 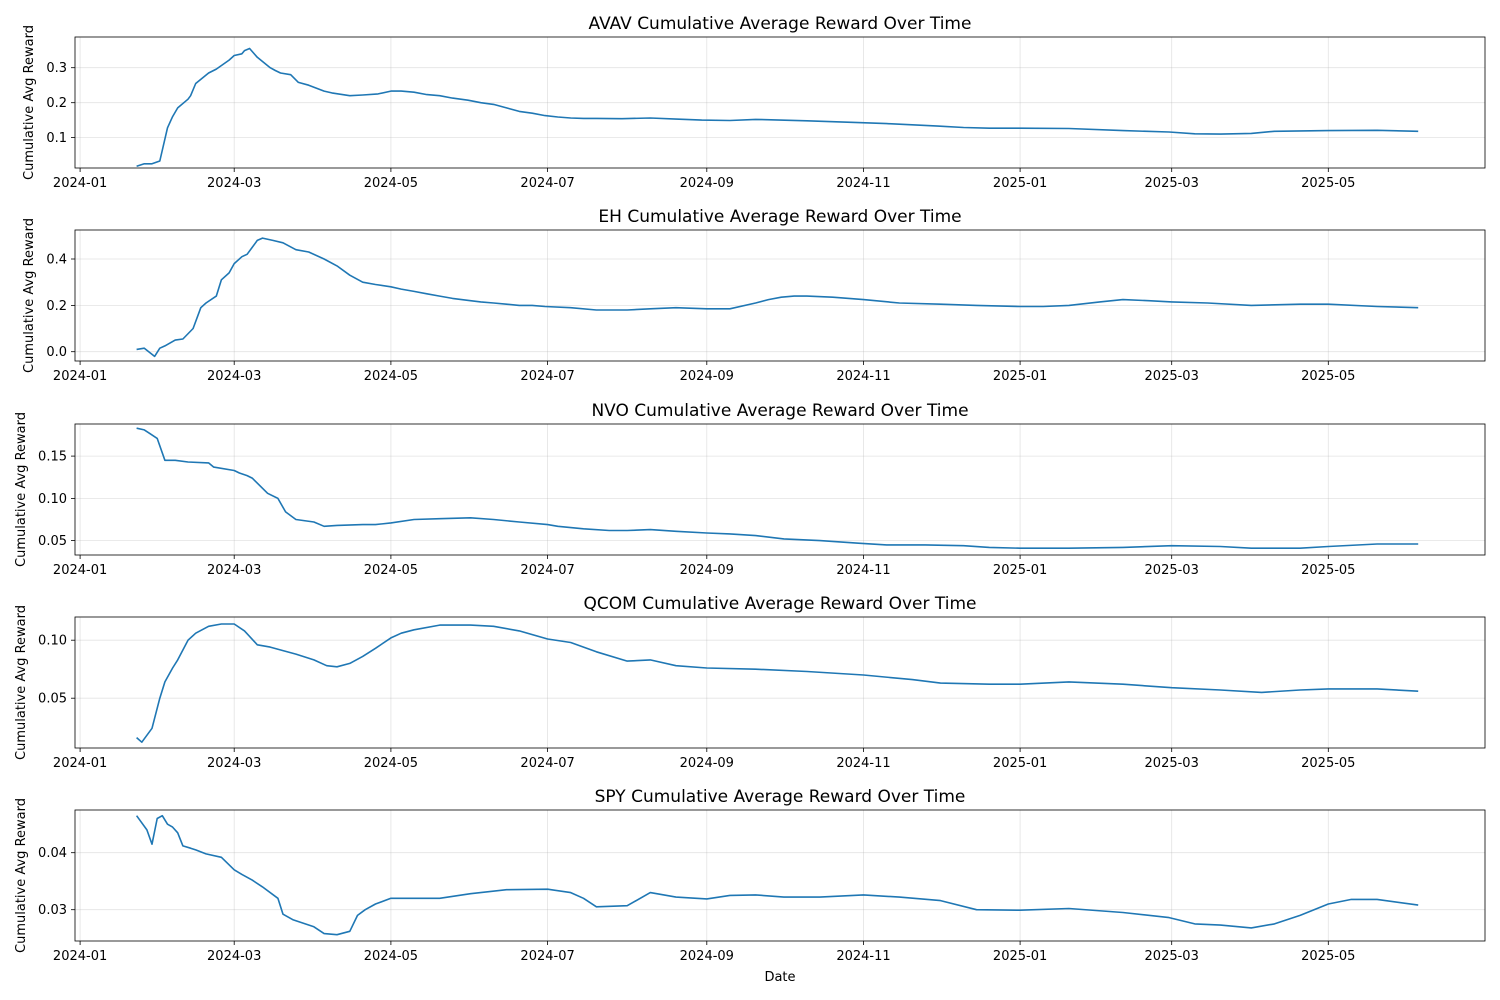 What do you see at coordinates (780, 24) in the screenshot?
I see `chart-title: AVAV Cumulative Average Reward Over Time` at bounding box center [780, 24].